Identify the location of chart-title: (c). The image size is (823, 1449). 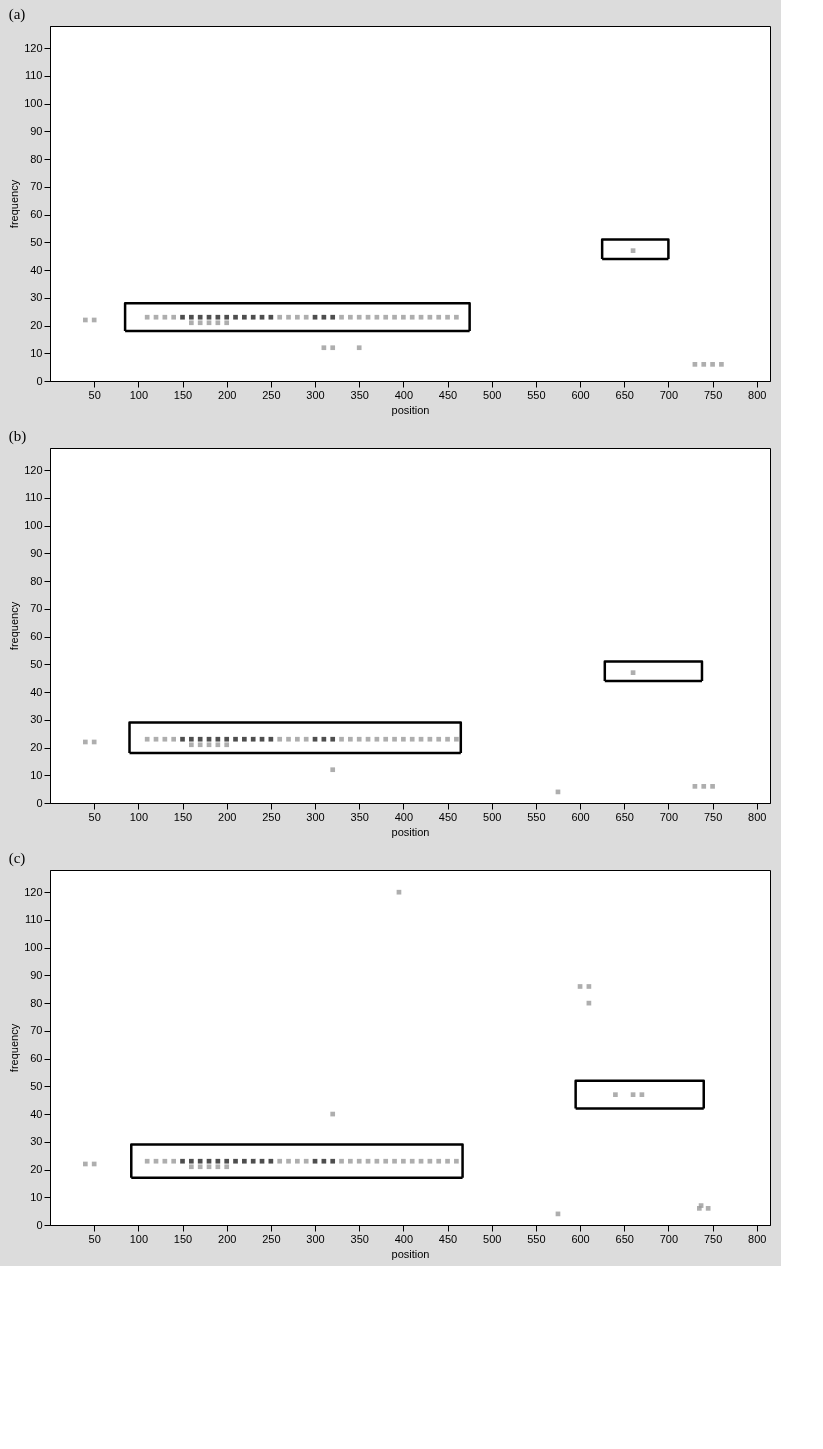
(17, 858).